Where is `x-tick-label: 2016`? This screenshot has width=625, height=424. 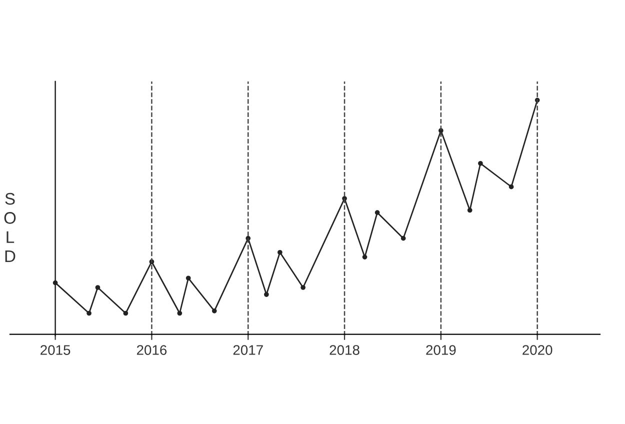 x-tick-label: 2016 is located at coordinates (151, 350).